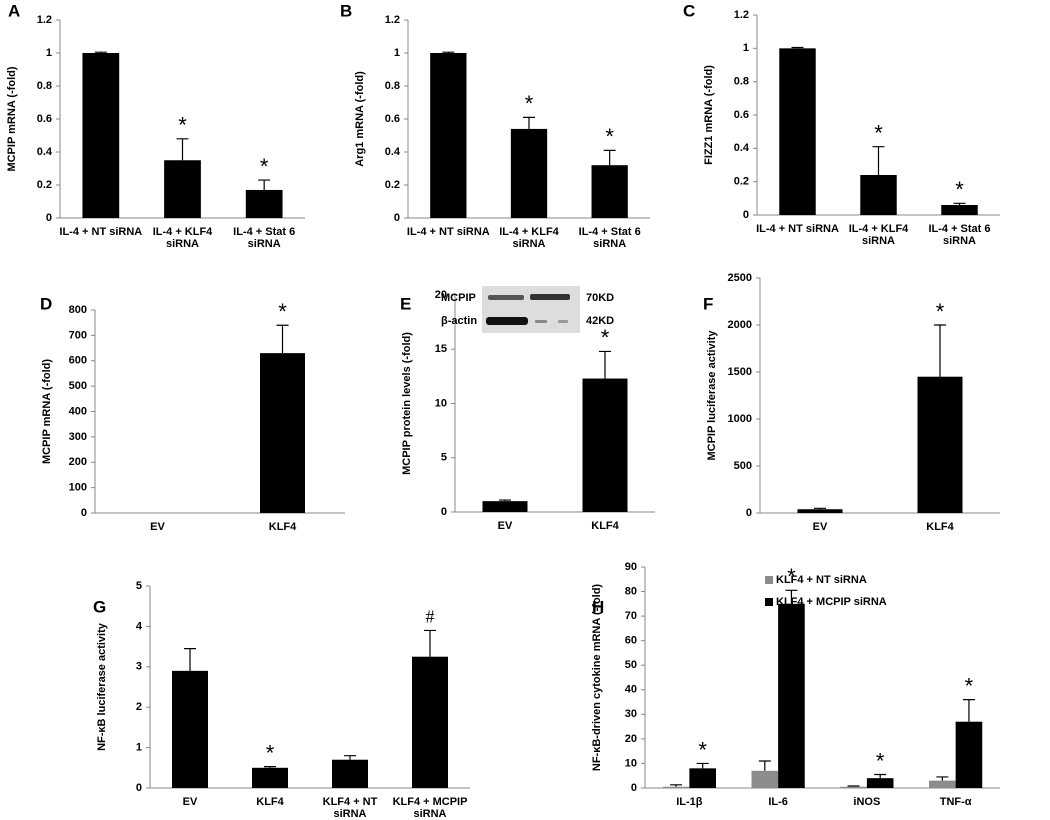  I want to click on y-axis-label: NF-κB luciferase activity, so click(102, 686).